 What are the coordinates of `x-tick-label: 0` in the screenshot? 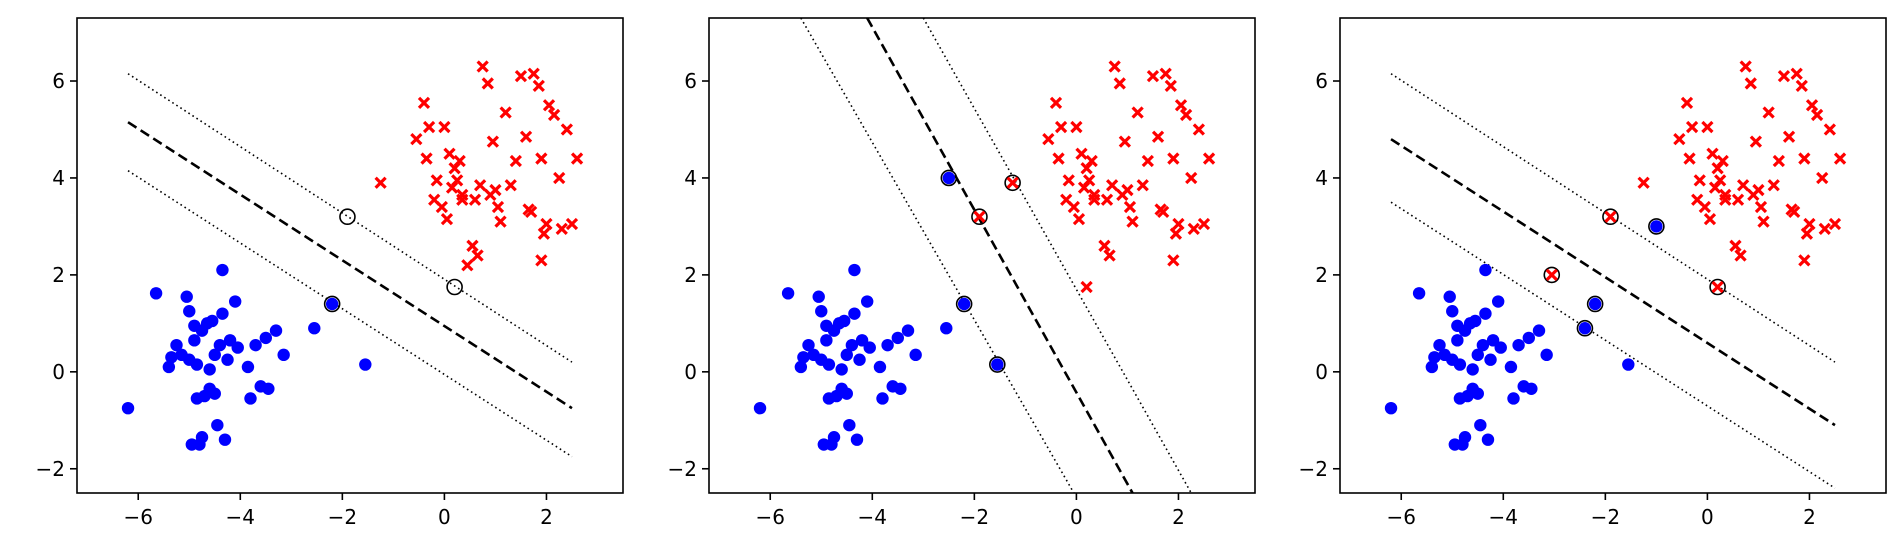 It's located at (1707, 517).